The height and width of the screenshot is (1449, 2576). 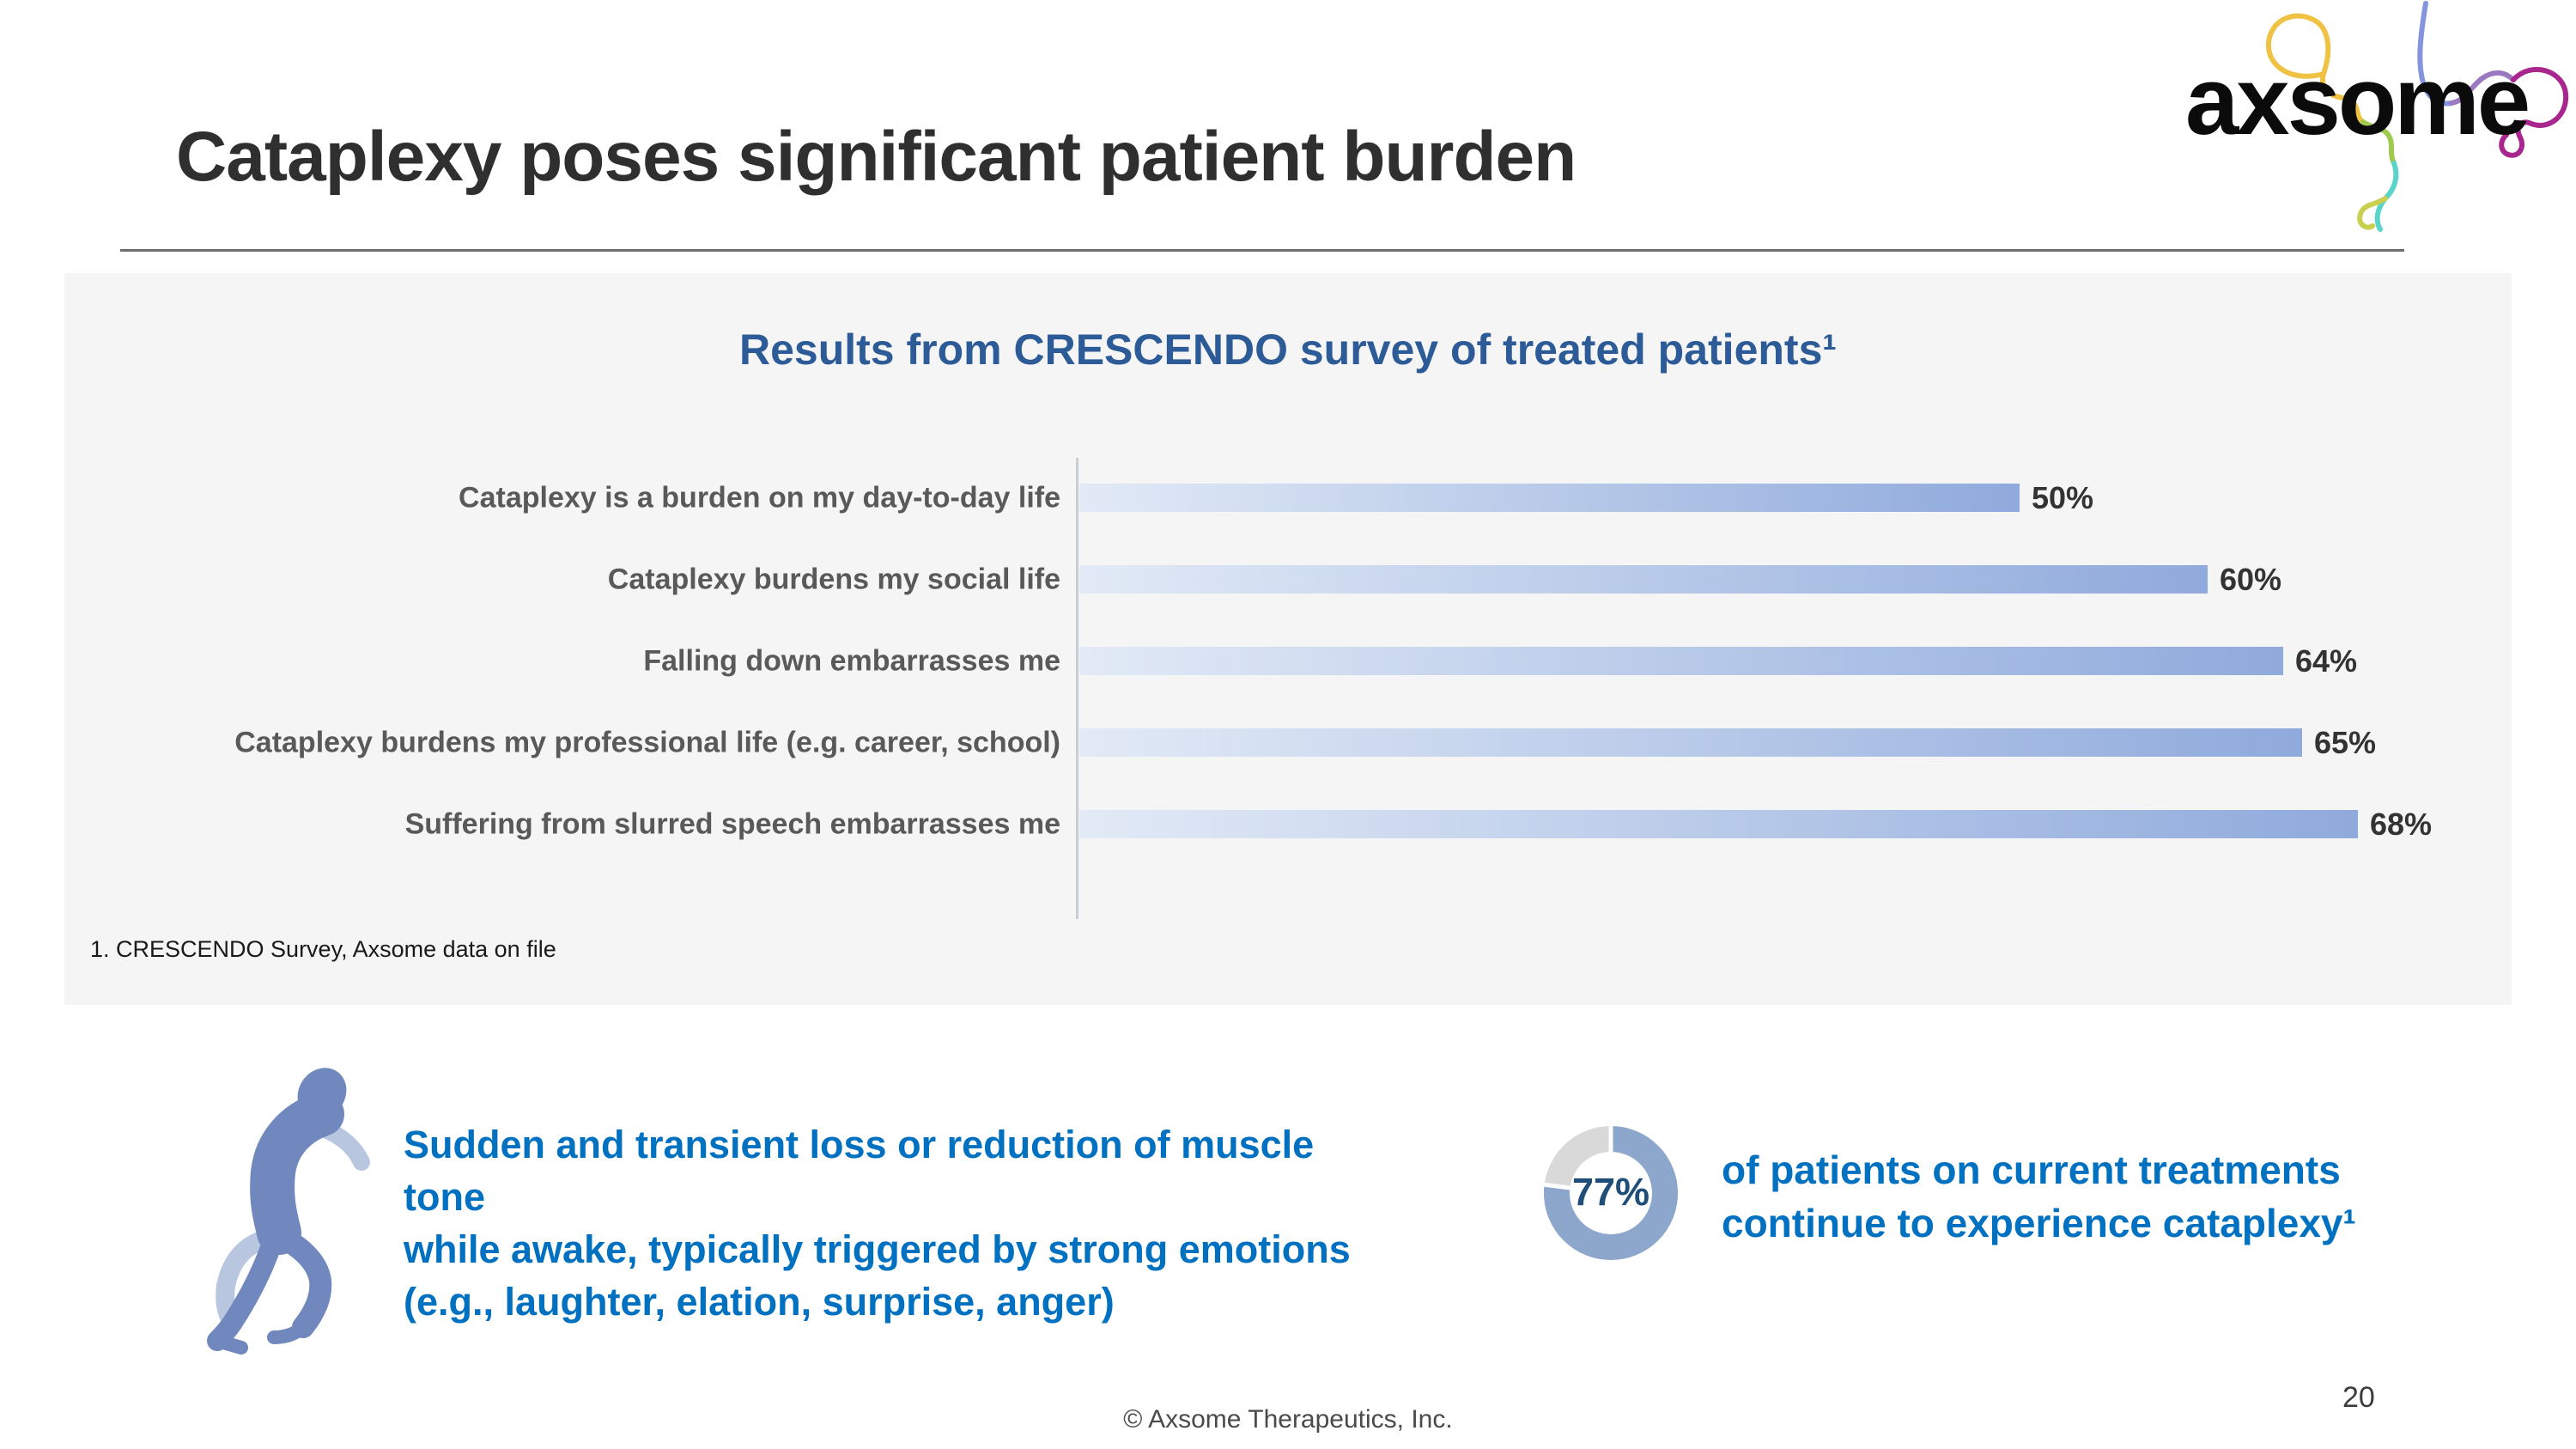 I want to click on axsome-logo-squiggles-icon, so click(x=2417, y=116).